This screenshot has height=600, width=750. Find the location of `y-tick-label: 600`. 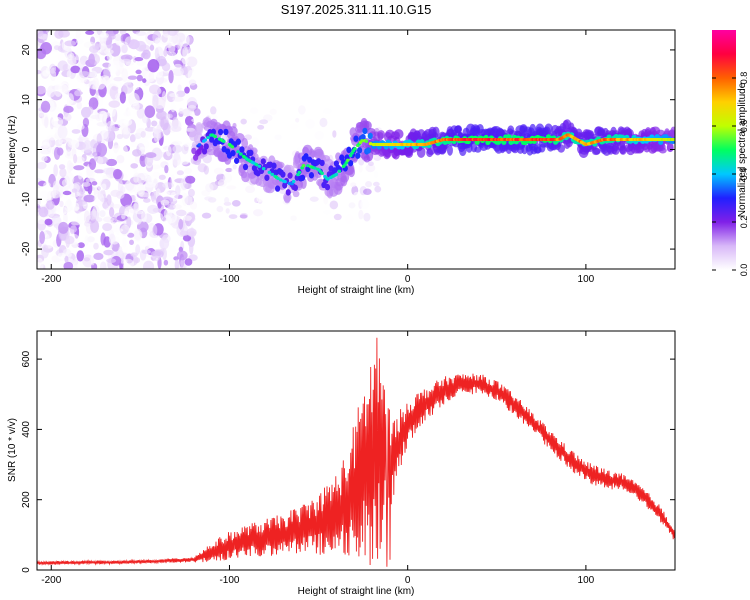

y-tick-label: 600 is located at coordinates (26, 358).